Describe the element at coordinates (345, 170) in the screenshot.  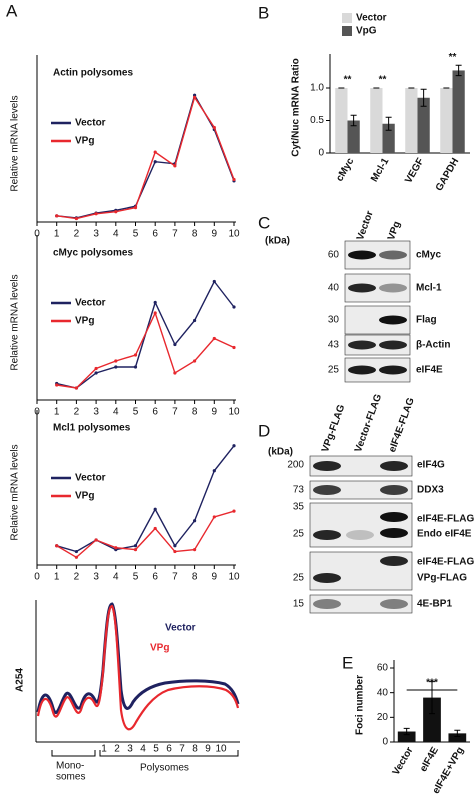
I see `x-tick-label: cMyc` at that location.